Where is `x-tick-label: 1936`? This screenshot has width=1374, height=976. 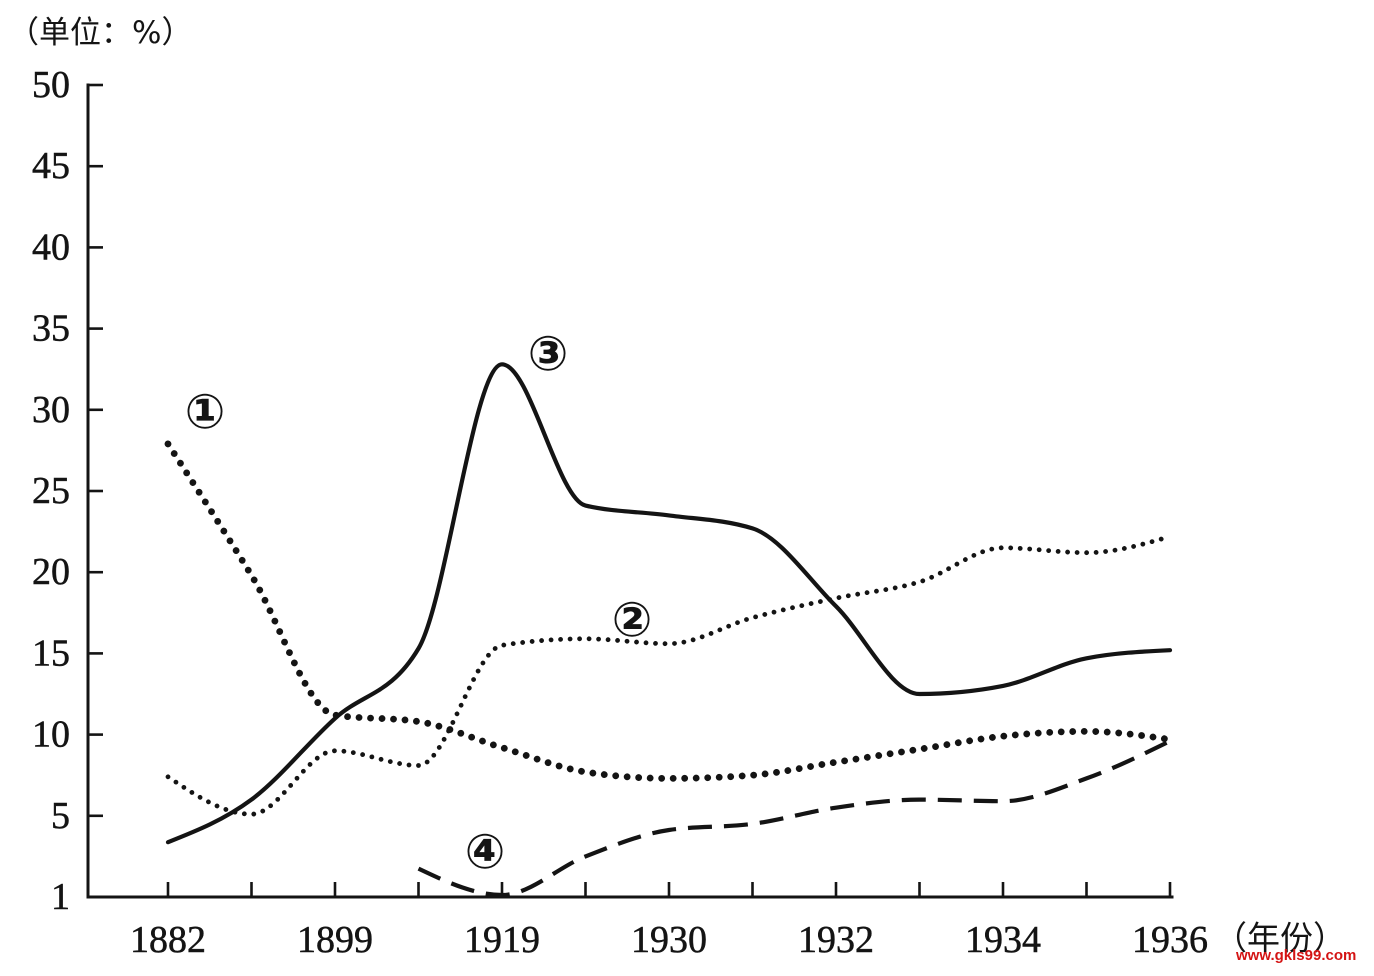
x-tick-label: 1936 is located at coordinates (1170, 940).